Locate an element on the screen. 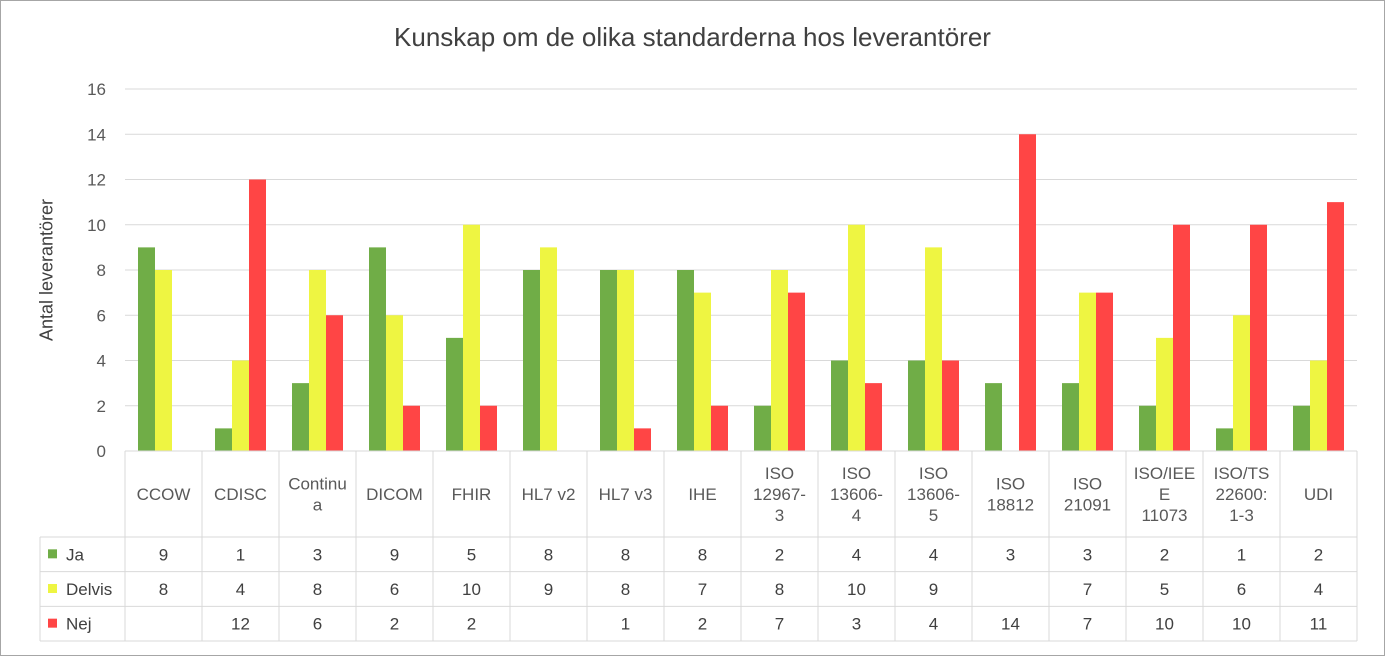 The height and width of the screenshot is (656, 1385). data-cell: 3 is located at coordinates (317, 554).